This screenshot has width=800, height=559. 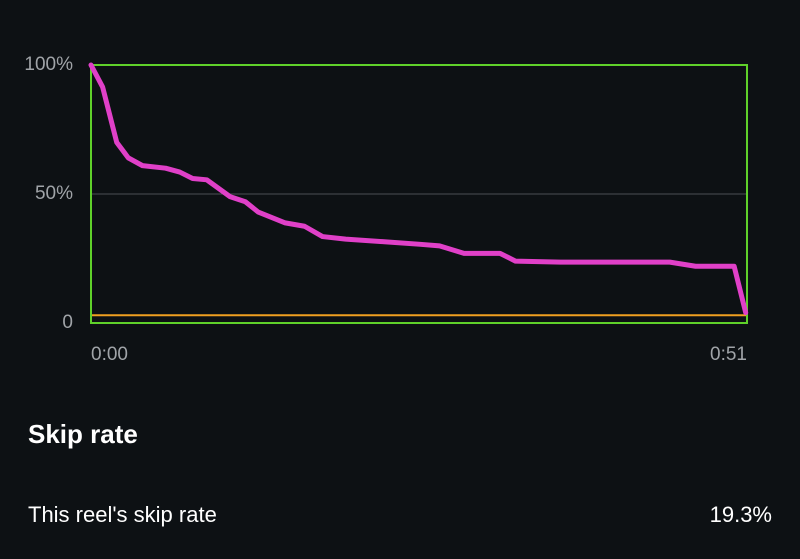 I want to click on row-label: This reel's skip rate, so click(x=122, y=514).